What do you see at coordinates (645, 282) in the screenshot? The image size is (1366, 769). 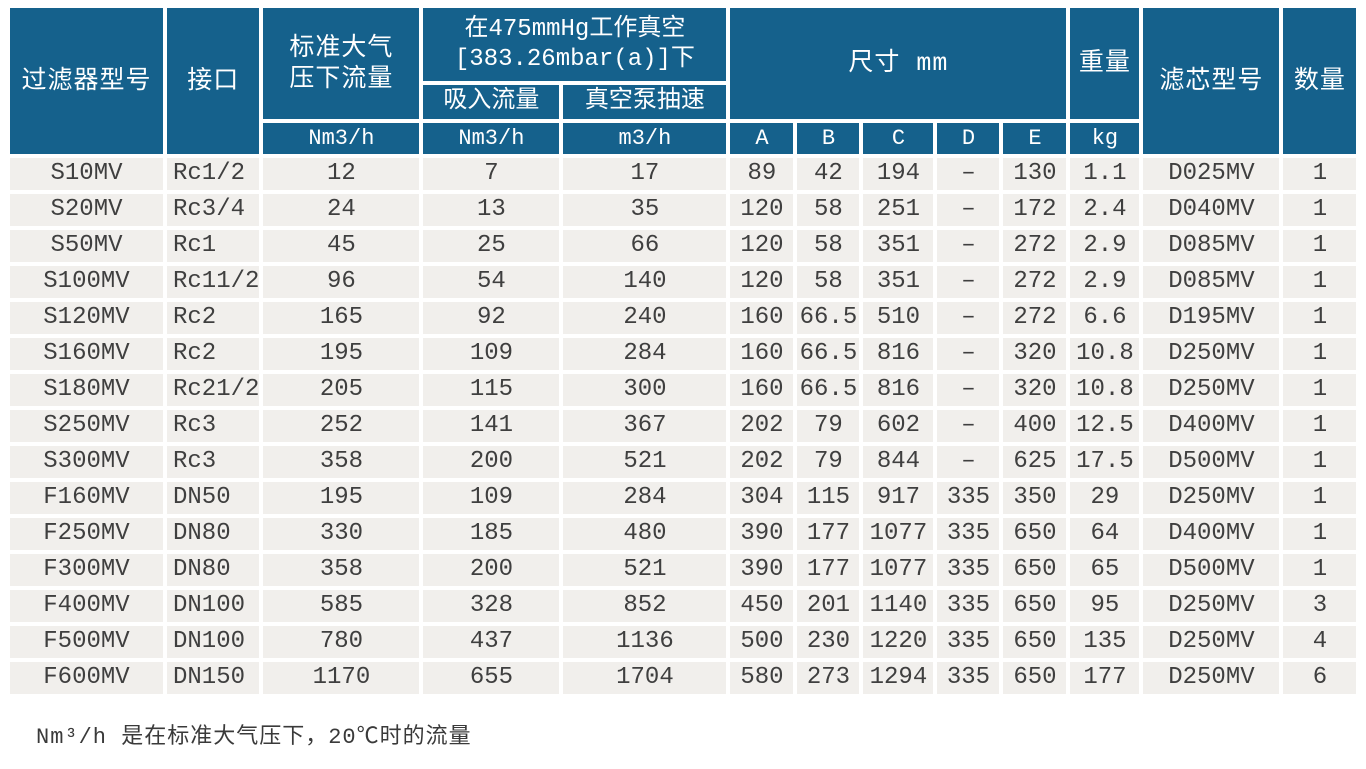 I see `cell-pump-speed: 140` at bounding box center [645, 282].